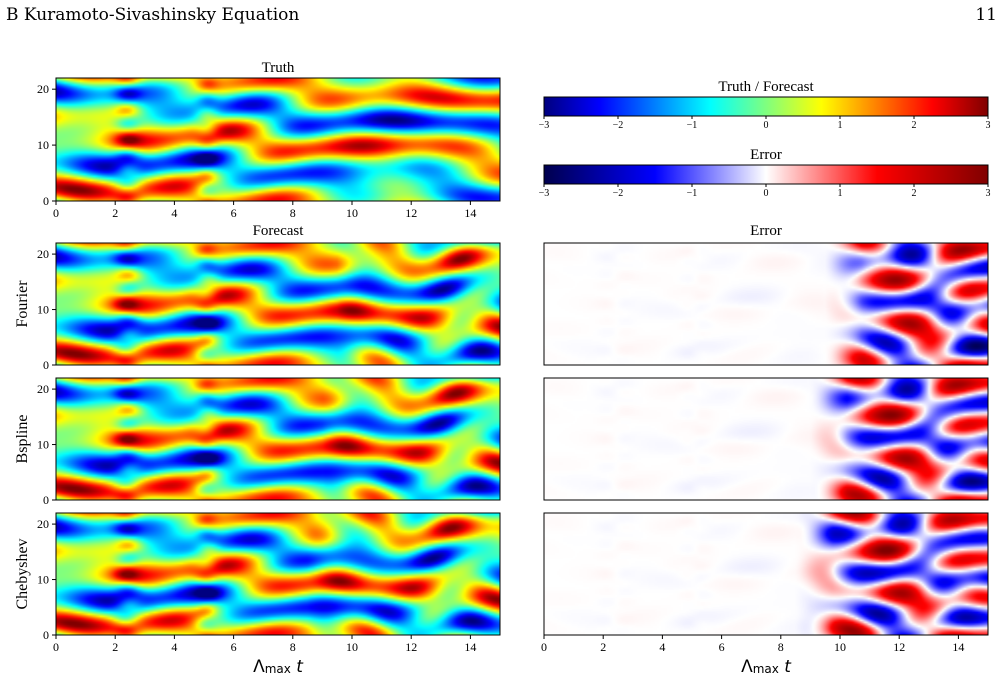 The image size is (1005, 682). Describe the element at coordinates (174, 213) in the screenshot. I see `truth-xtick-label: 4` at that location.